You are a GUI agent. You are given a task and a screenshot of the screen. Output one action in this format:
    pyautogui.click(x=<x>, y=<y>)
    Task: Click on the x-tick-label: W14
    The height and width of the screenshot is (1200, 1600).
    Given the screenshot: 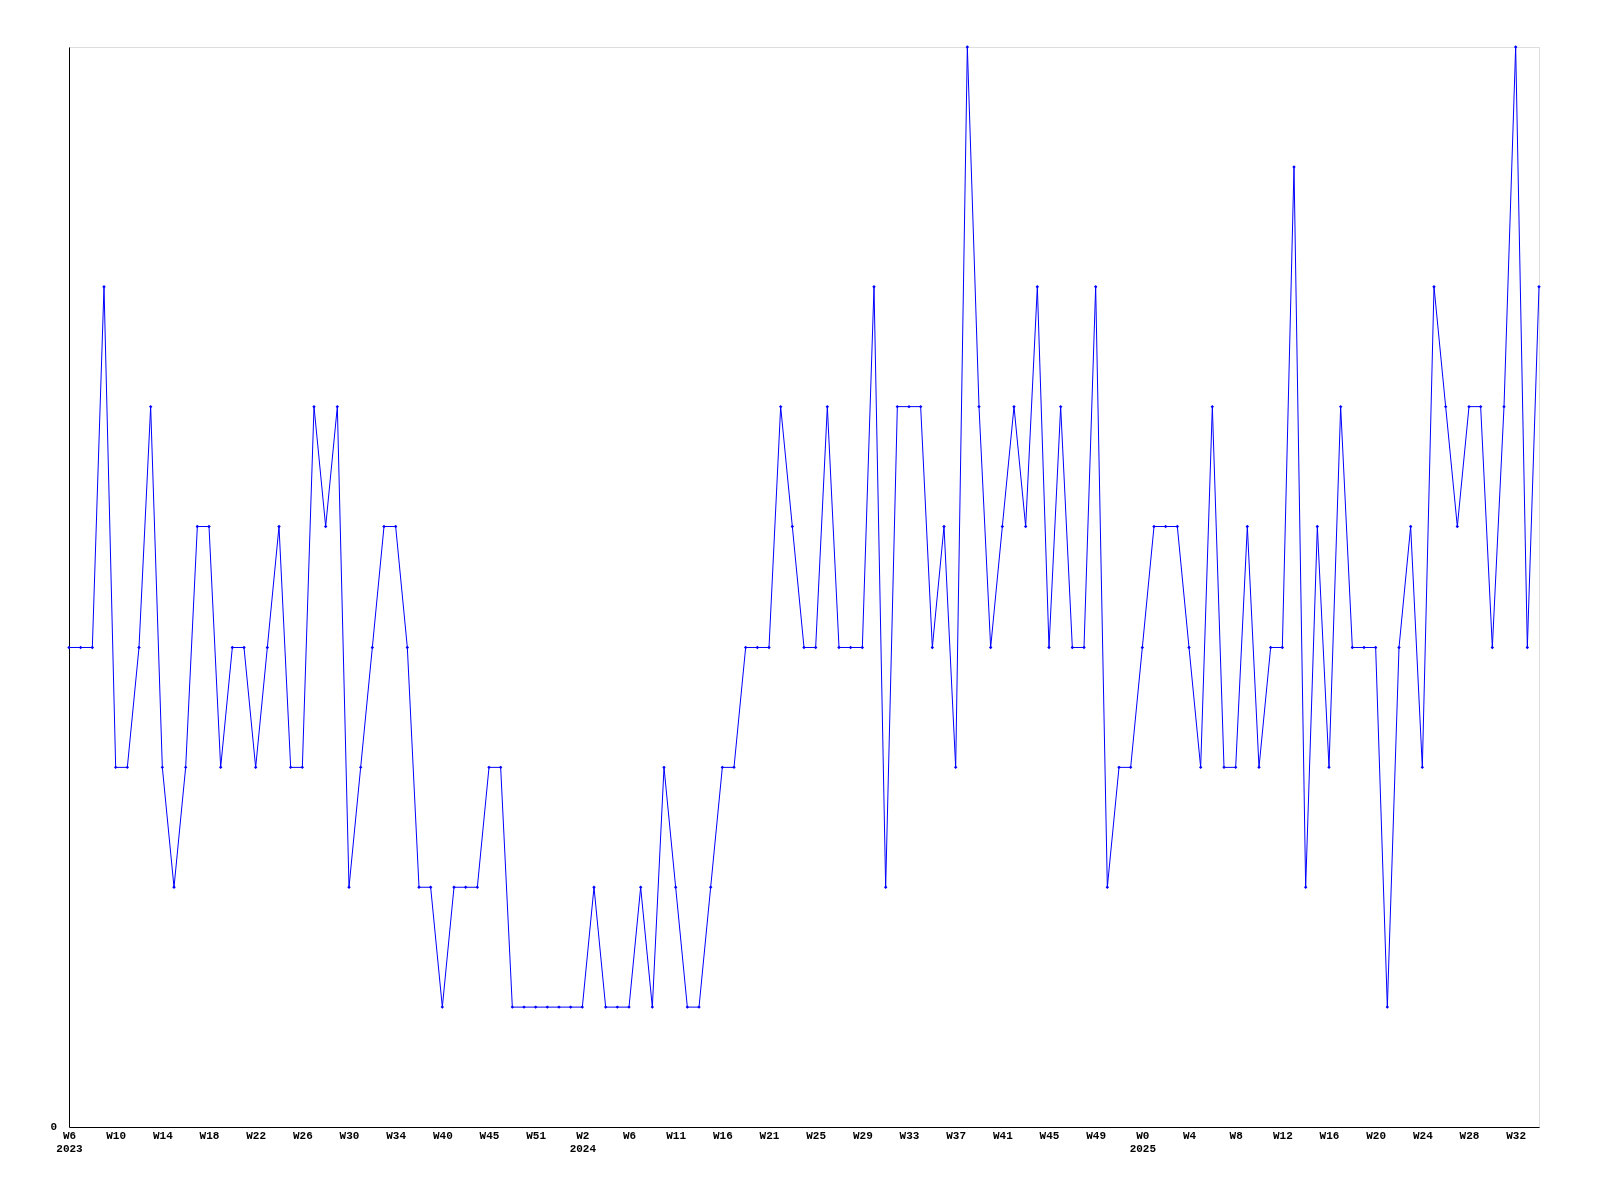 What is the action you would take?
    pyautogui.click(x=163, y=1135)
    